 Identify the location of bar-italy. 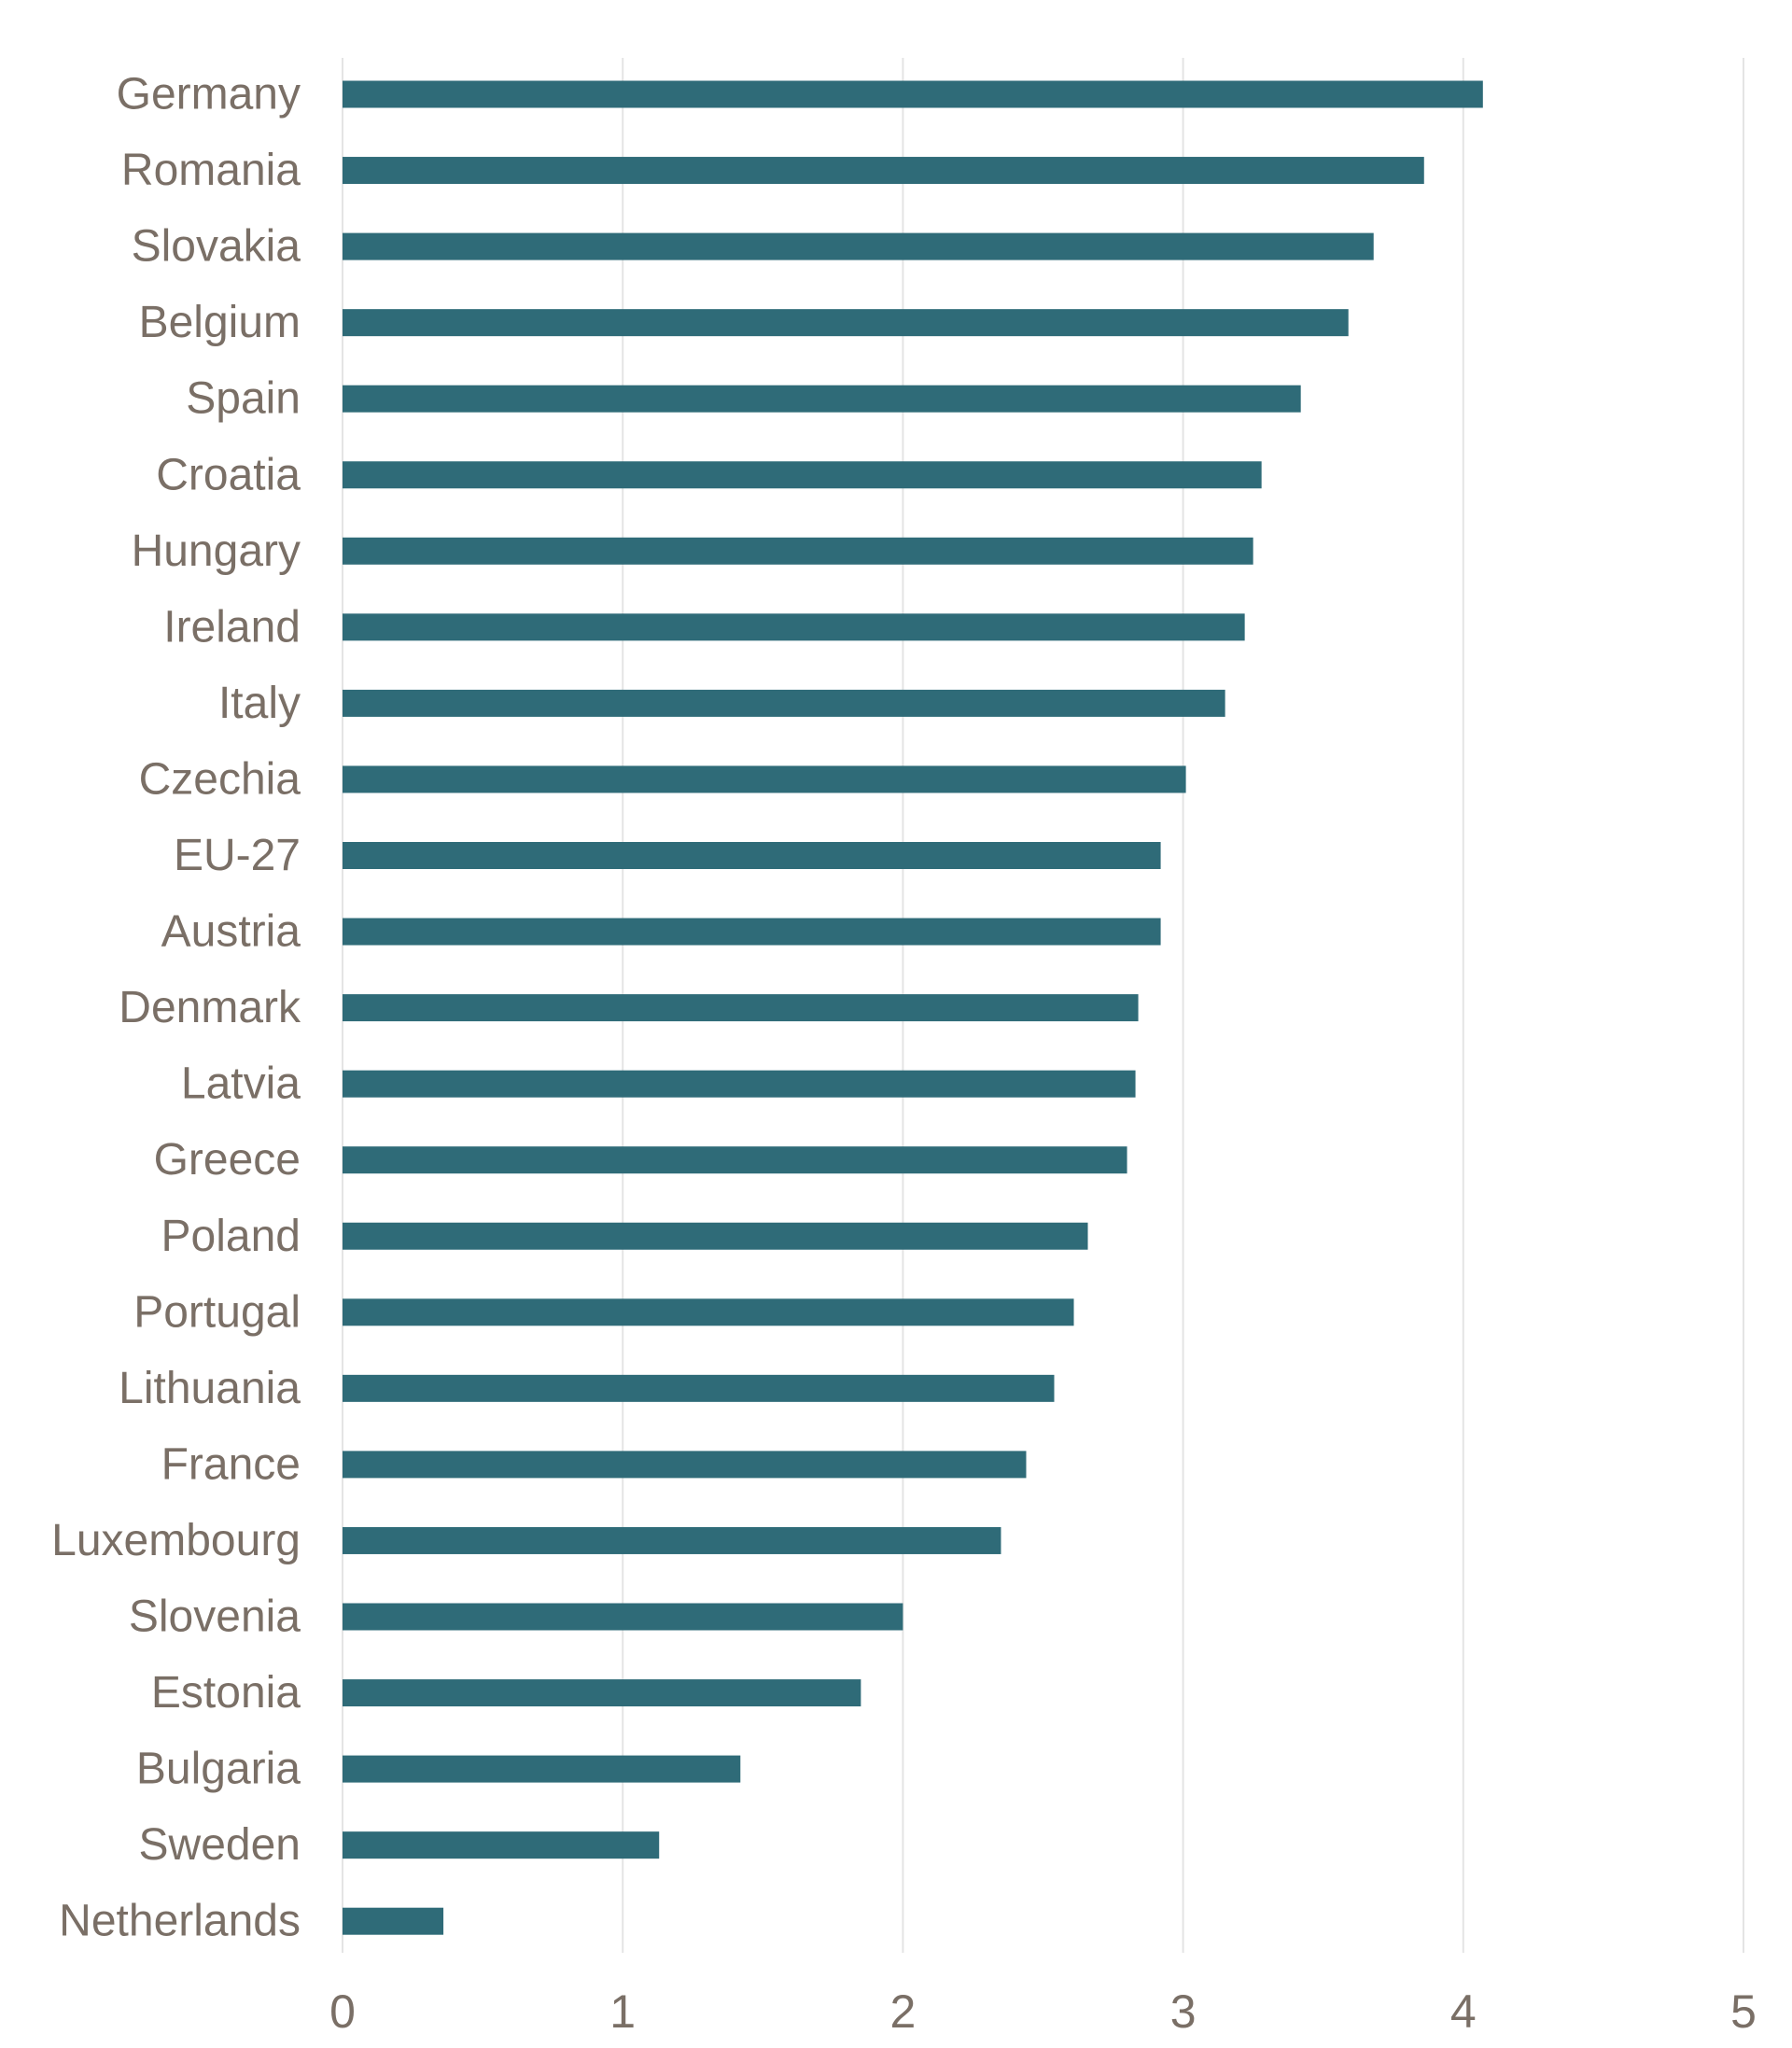
(784, 703).